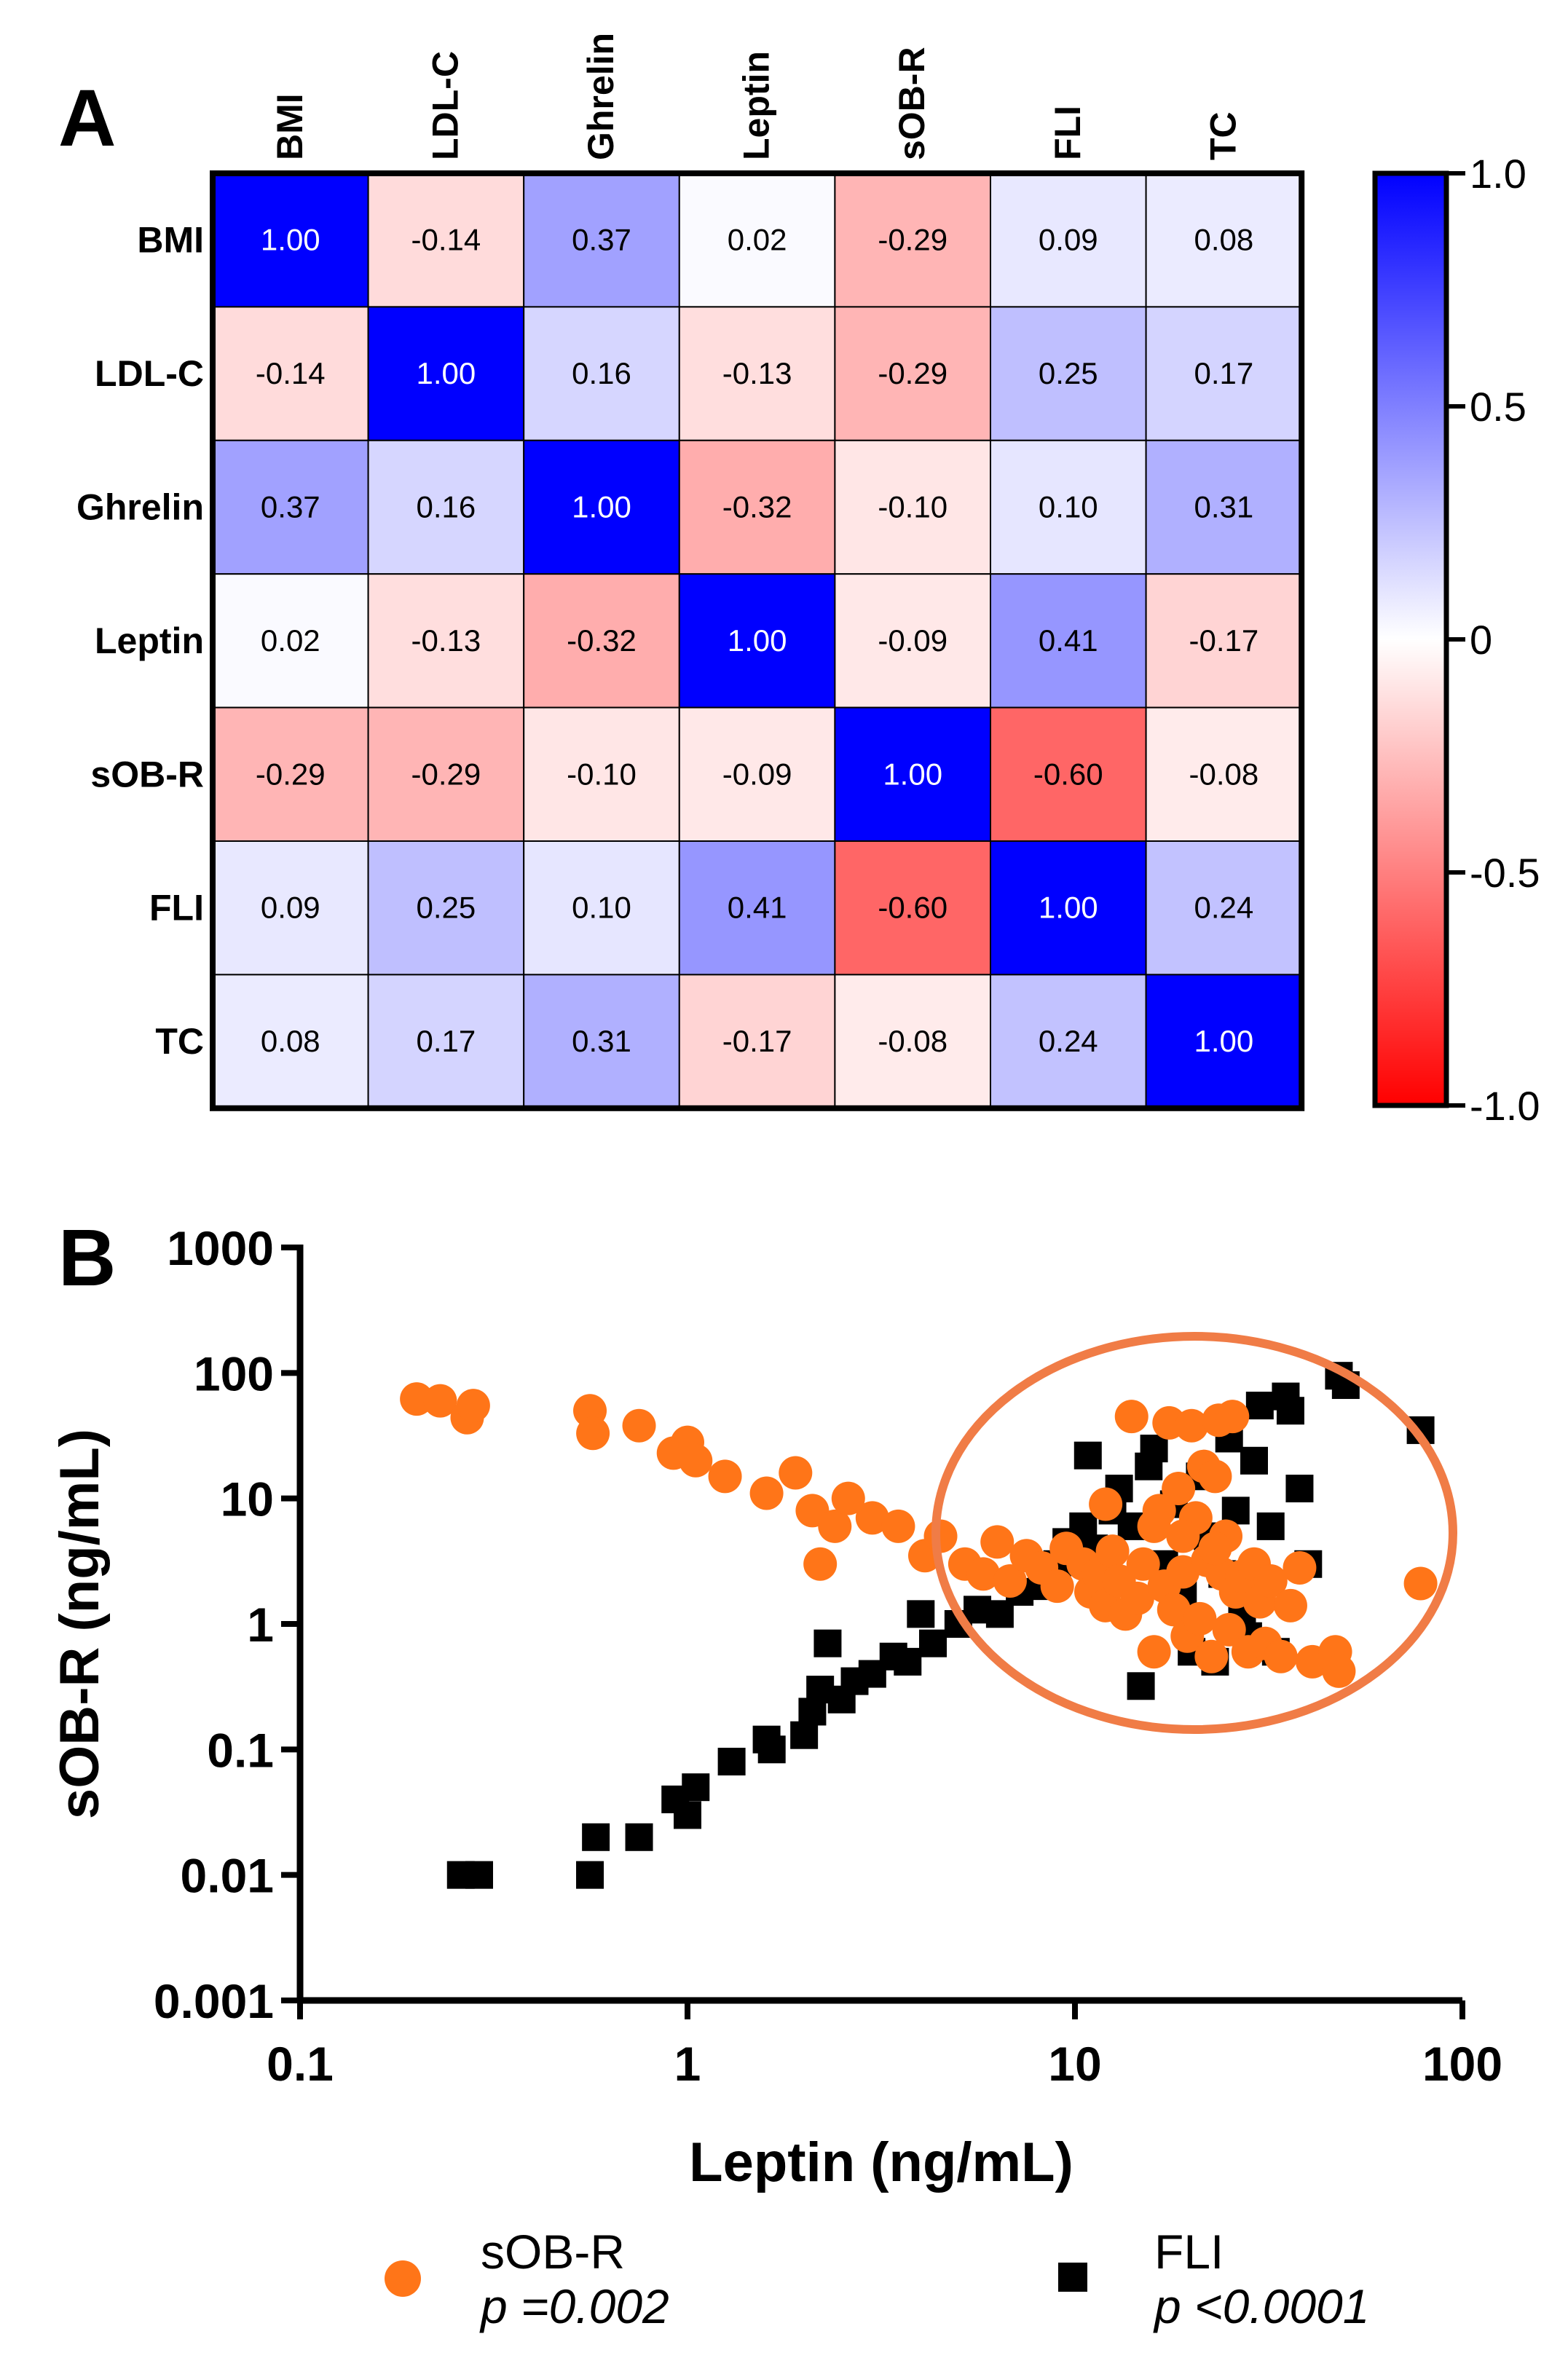 The height and width of the screenshot is (2358, 1568). What do you see at coordinates (601, 1041) in the screenshot?
I see `heatmap-value-tc-ghrelin: 0.31` at bounding box center [601, 1041].